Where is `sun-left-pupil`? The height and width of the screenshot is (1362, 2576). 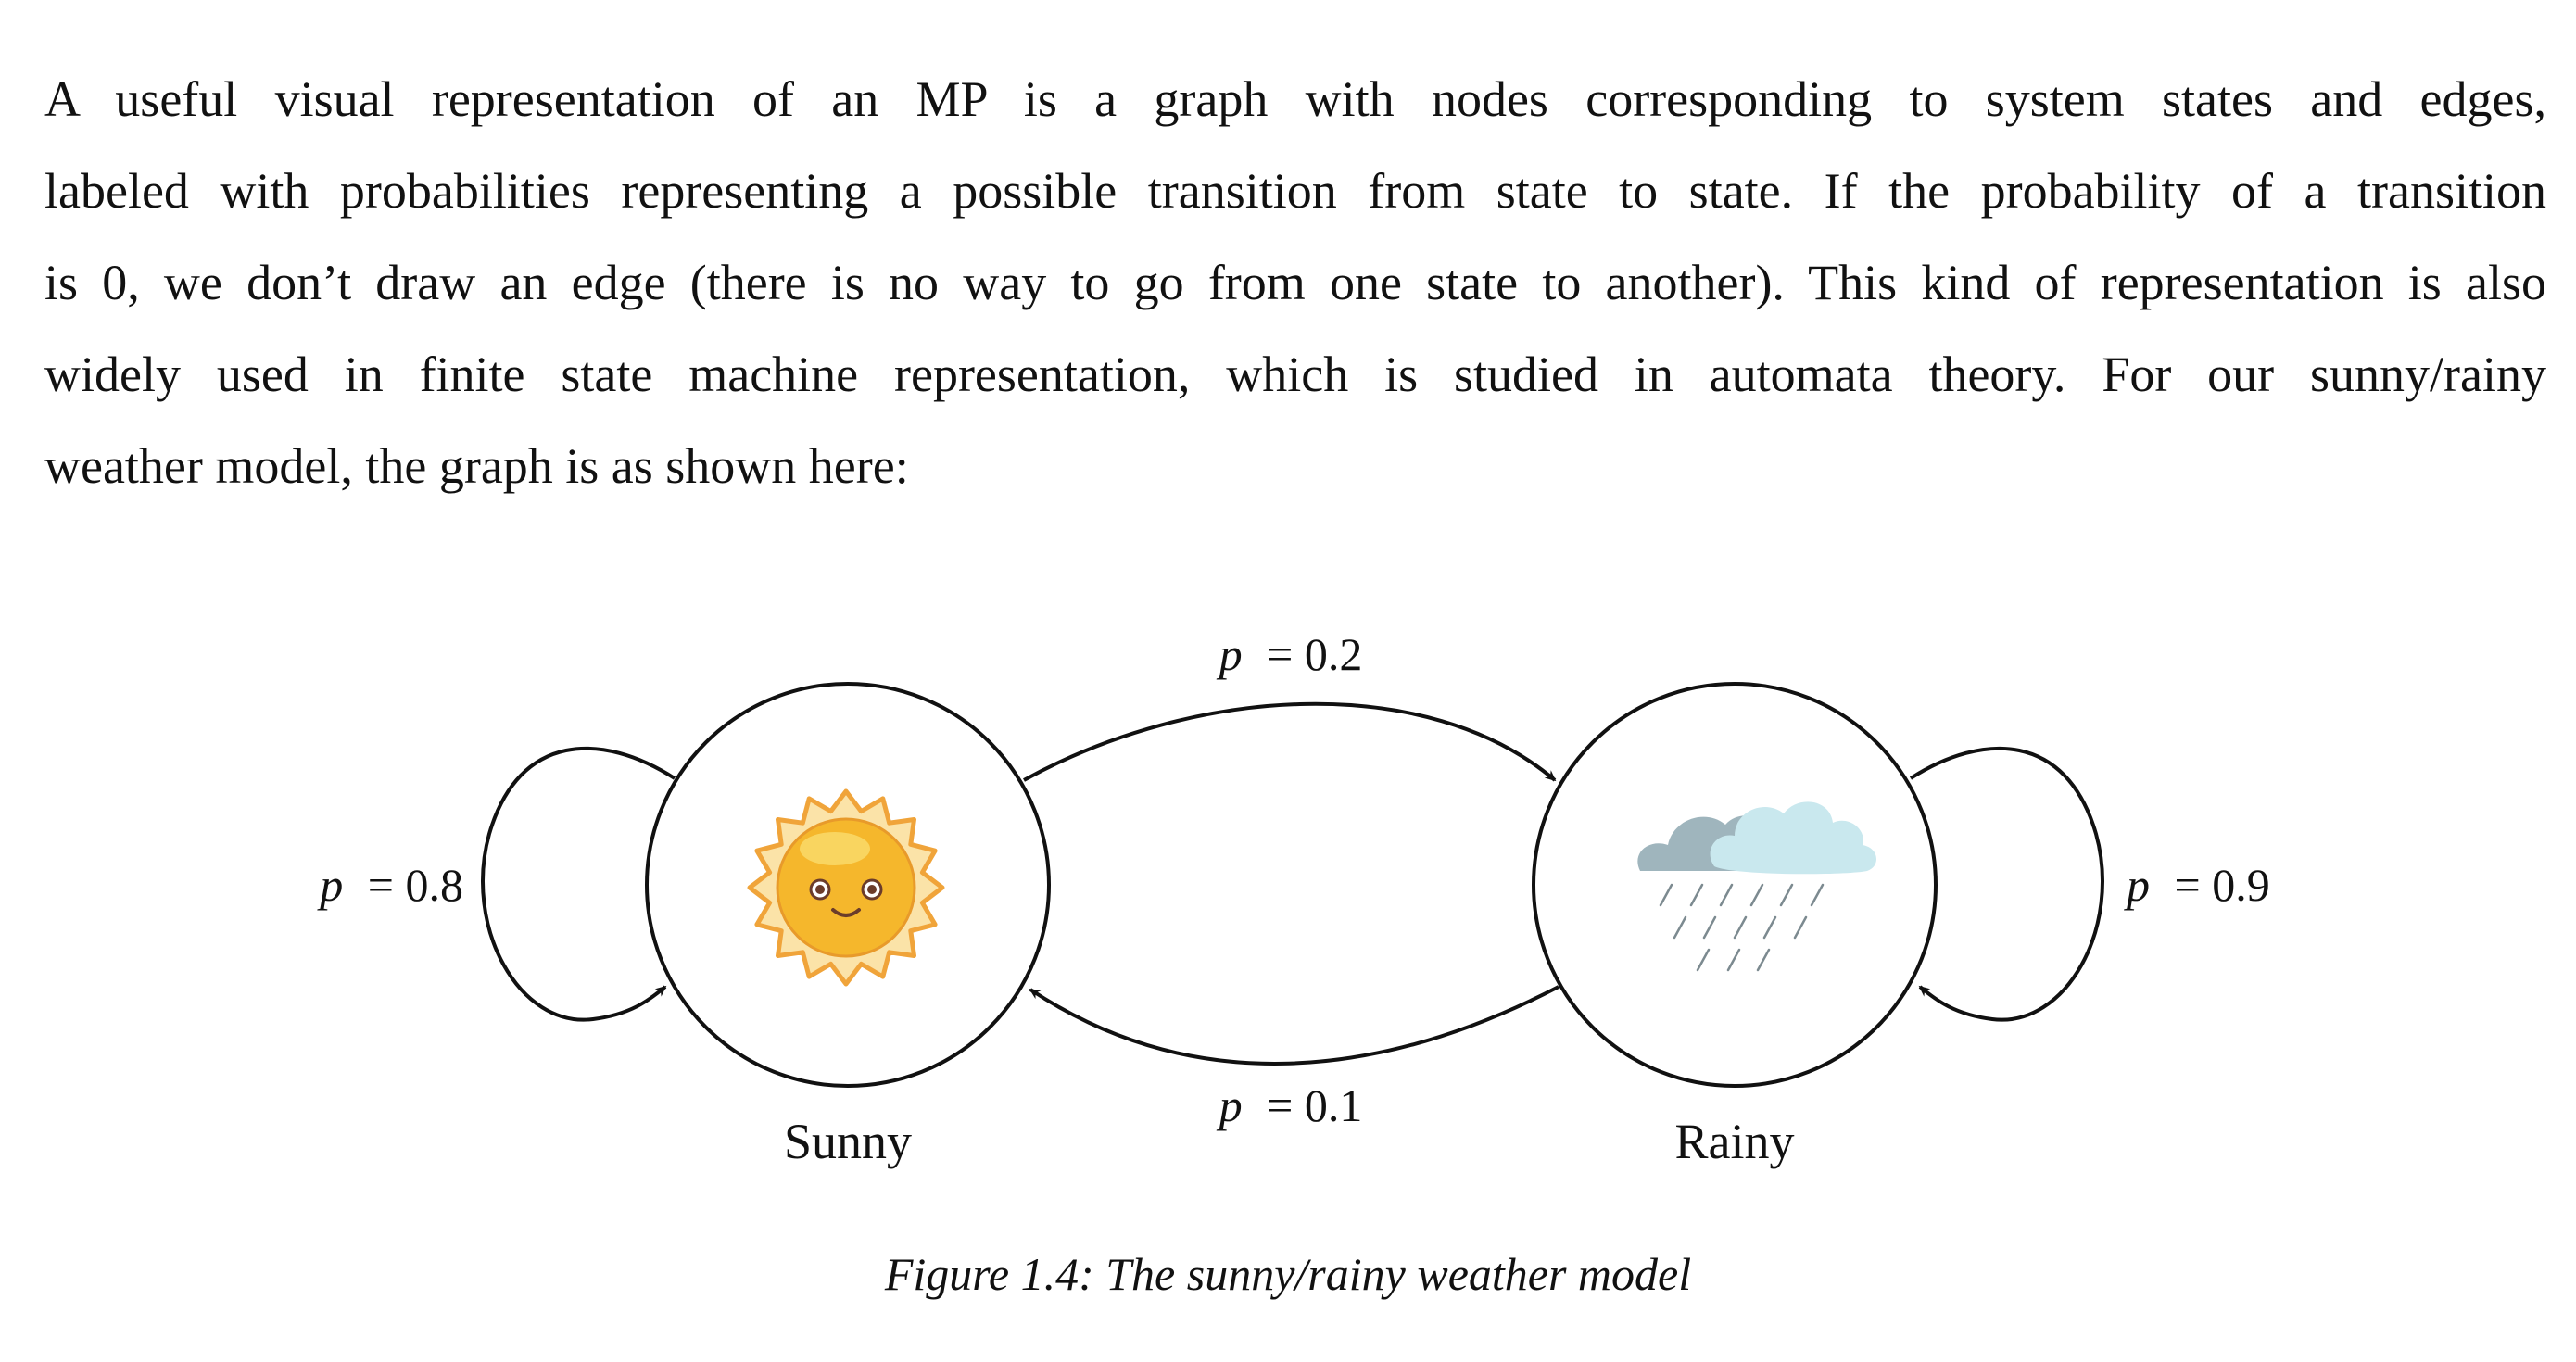 sun-left-pupil is located at coordinates (820, 889).